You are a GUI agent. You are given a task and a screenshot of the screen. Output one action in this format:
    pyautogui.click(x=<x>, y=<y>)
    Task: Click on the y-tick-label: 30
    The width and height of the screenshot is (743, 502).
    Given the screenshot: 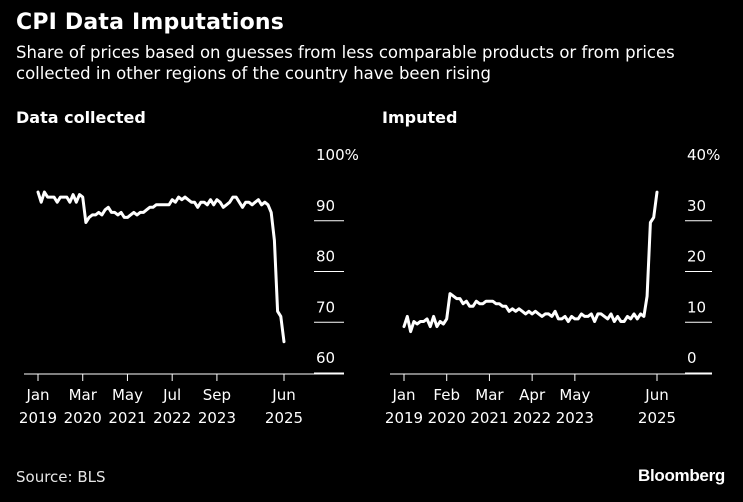 What is the action you would take?
    pyautogui.click(x=696, y=206)
    